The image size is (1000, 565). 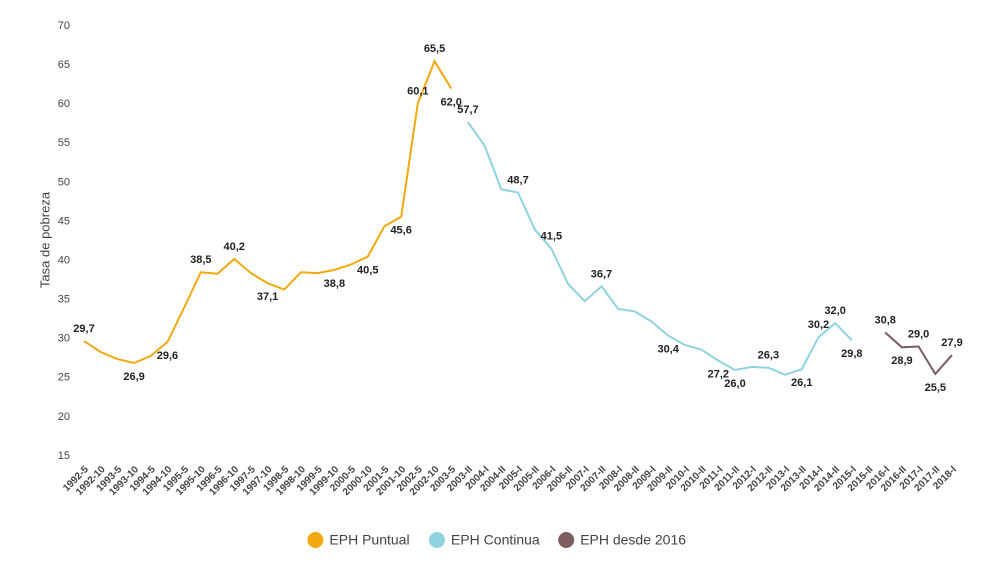 What do you see at coordinates (417, 91) in the screenshot?
I see `data-label: 60,1` at bounding box center [417, 91].